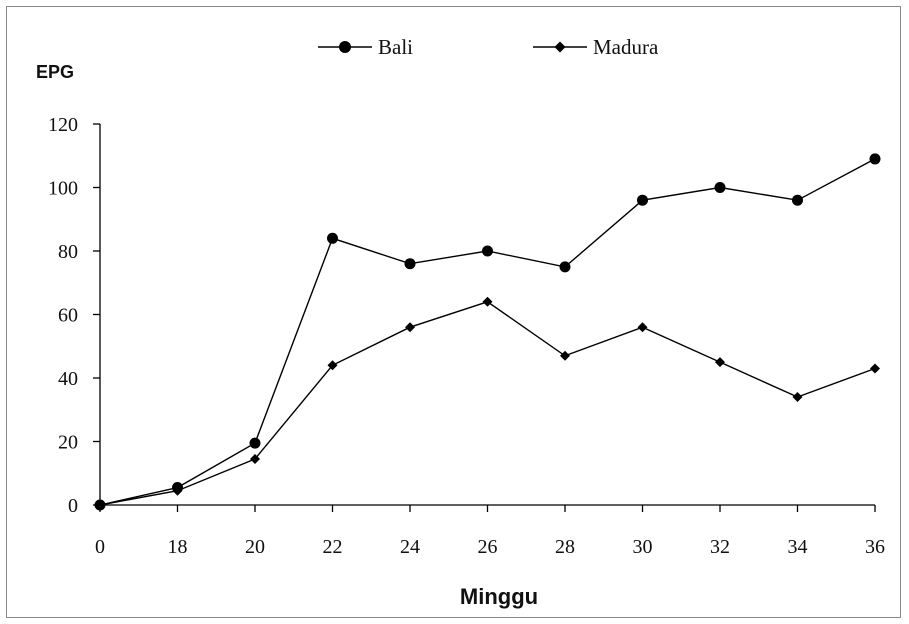 The image size is (909, 624). Describe the element at coordinates (395, 47) in the screenshot. I see `legend-label-bali: Bali` at that location.